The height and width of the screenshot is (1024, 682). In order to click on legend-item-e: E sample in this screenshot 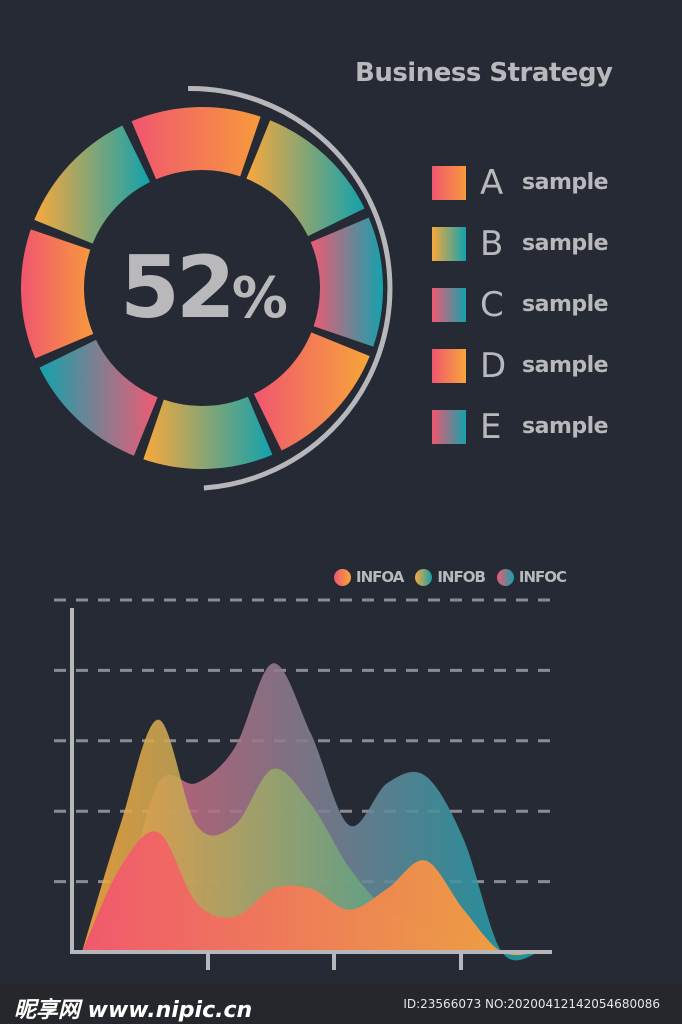, I will do `click(520, 426)`.